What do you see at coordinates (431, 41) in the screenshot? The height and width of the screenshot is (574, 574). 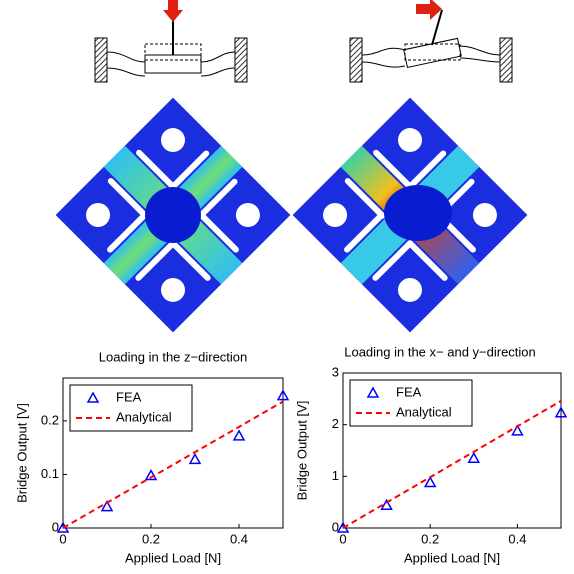 I see `beam-diagram-xy` at bounding box center [431, 41].